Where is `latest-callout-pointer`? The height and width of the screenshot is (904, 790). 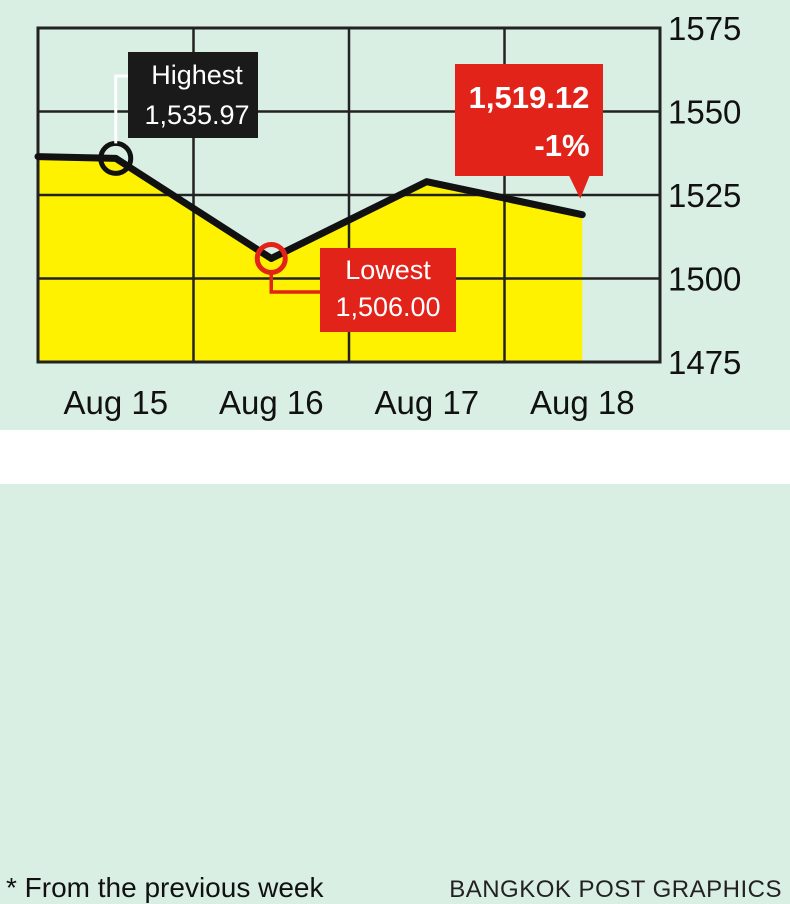 latest-callout-pointer is located at coordinates (579, 186).